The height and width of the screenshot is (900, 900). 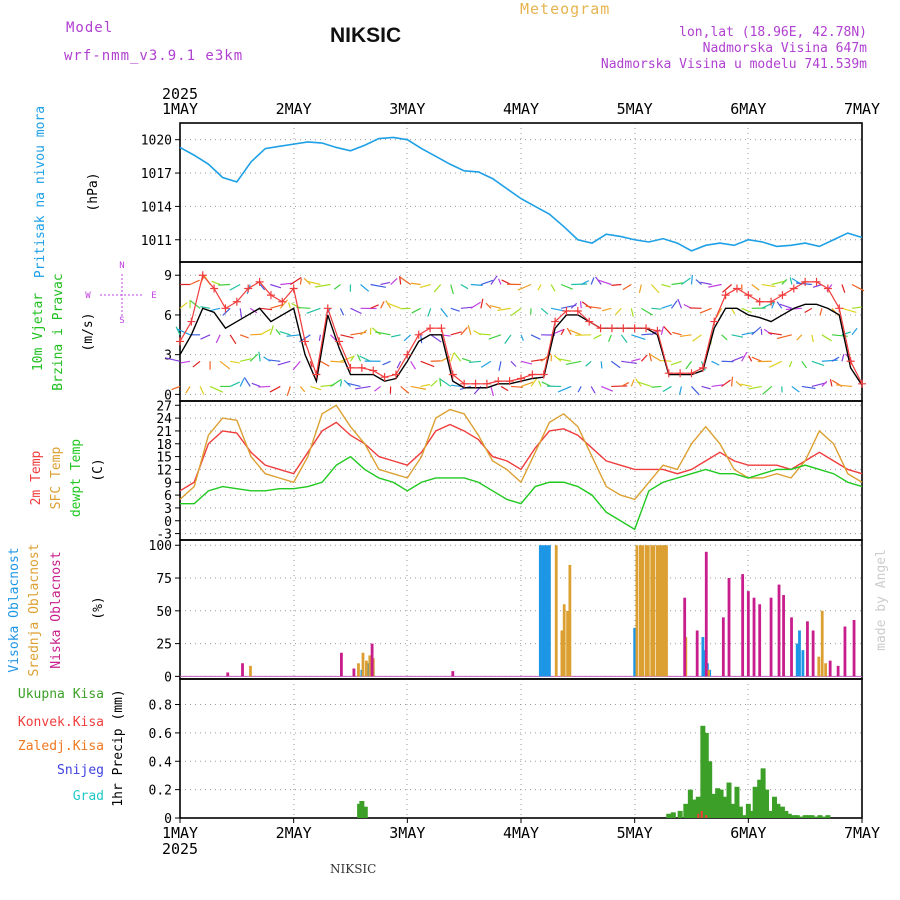 What do you see at coordinates (168, 483) in the screenshot?
I see `y-tick-label: 9` at bounding box center [168, 483].